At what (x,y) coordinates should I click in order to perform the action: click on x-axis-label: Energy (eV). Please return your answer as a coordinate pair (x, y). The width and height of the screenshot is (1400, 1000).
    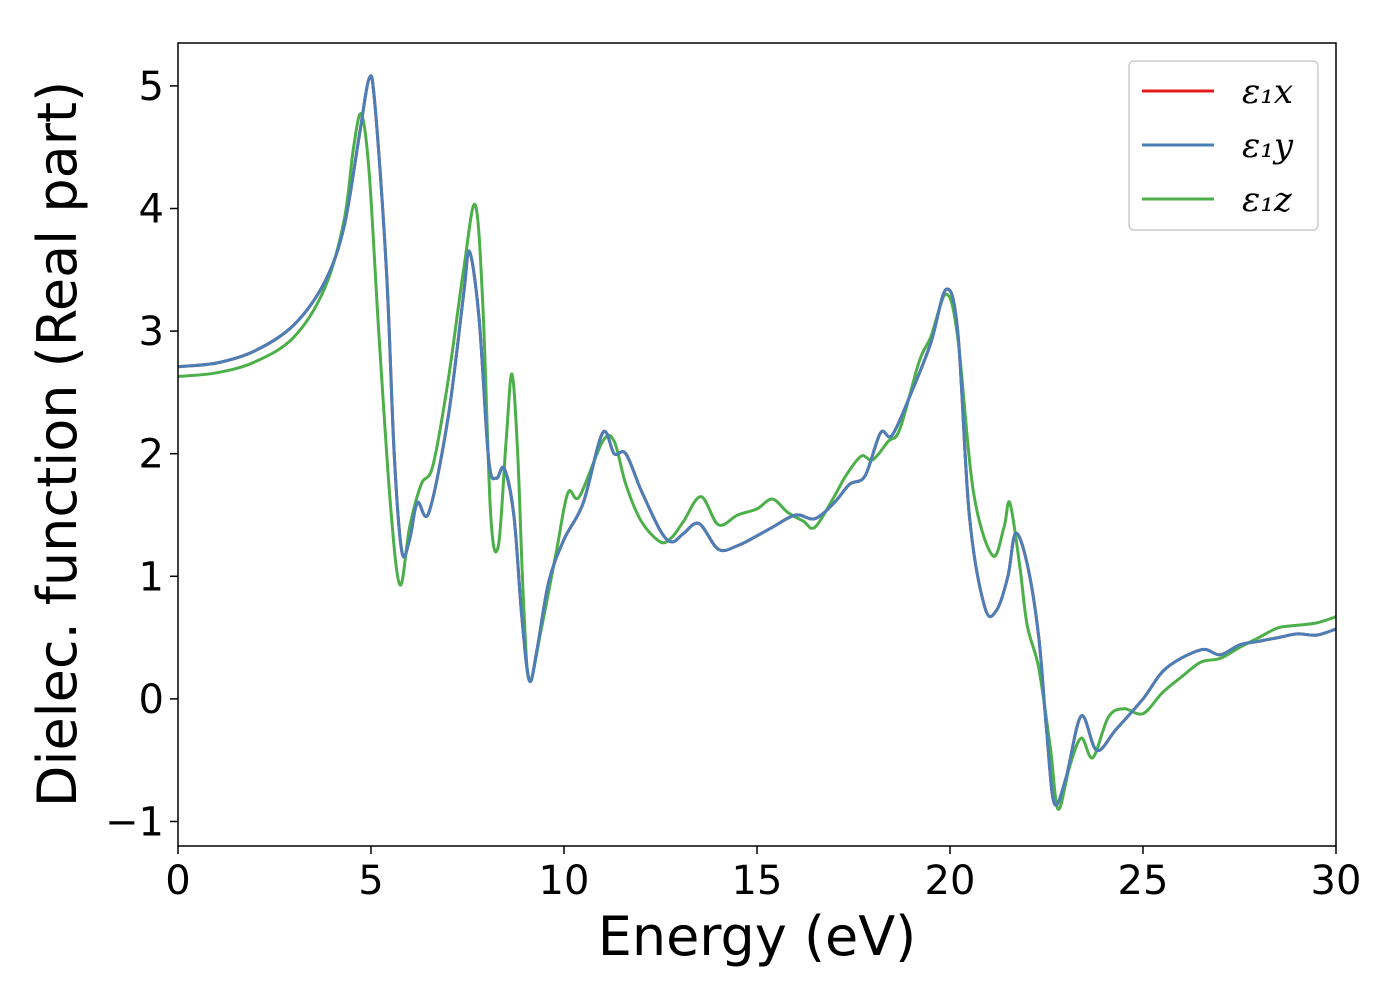
    Looking at the image, I should click on (757, 936).